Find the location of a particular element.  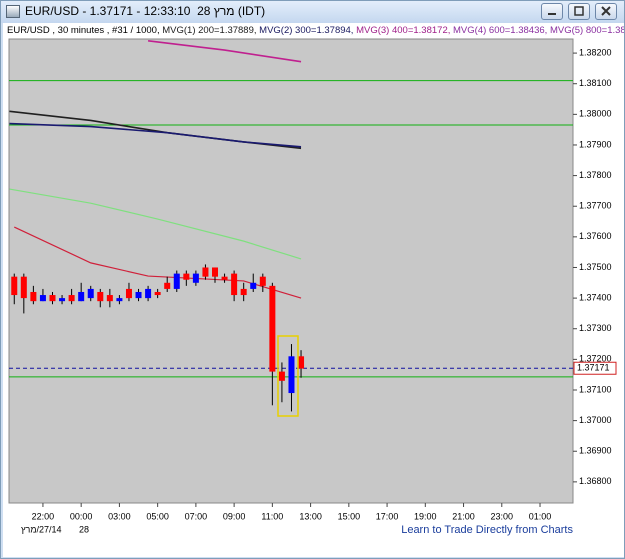

close-button is located at coordinates (606, 11).